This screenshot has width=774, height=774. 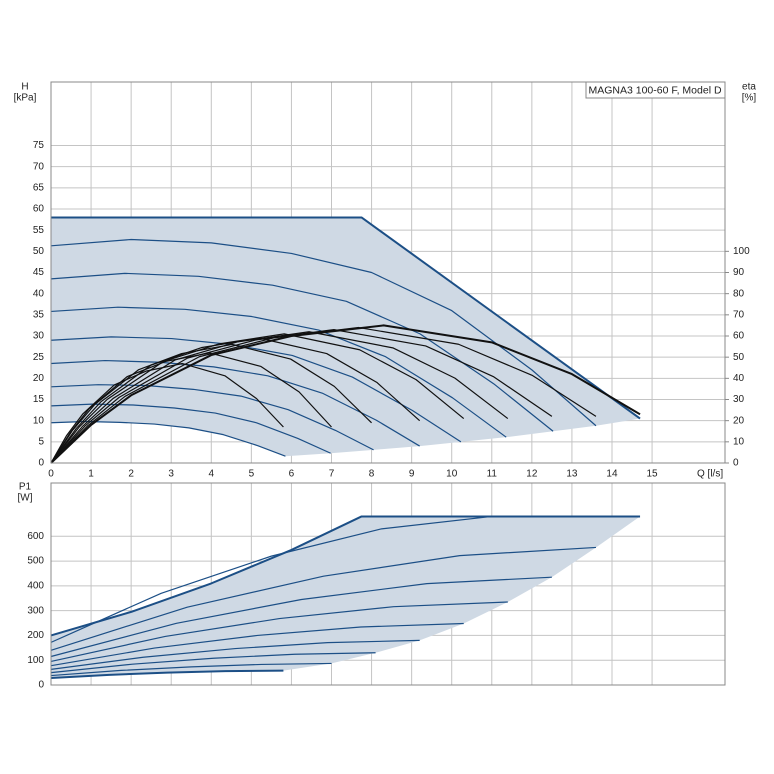 I want to click on y2-axis-unit: [%], so click(x=749, y=98).